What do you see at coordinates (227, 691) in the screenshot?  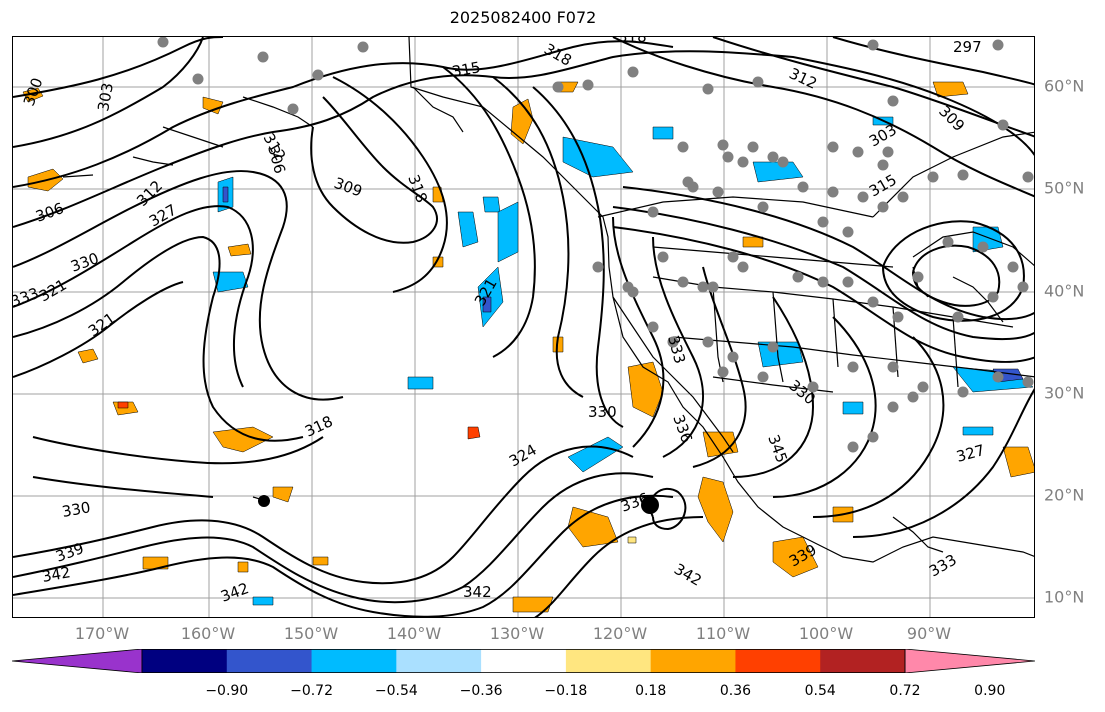 I see `colorbar-tick-label: −0.90` at bounding box center [227, 691].